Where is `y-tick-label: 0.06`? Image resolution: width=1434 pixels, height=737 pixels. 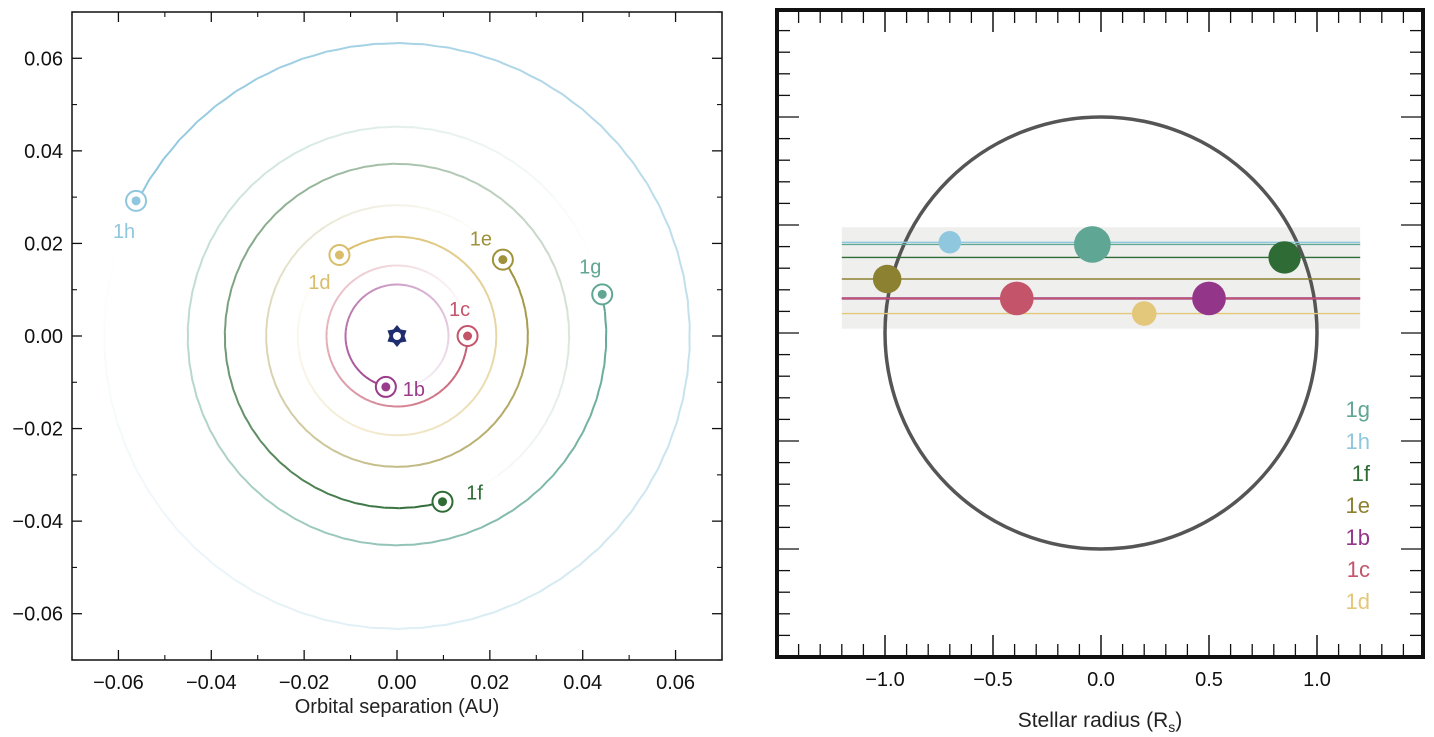 y-tick-label: 0.06 is located at coordinates (43, 59).